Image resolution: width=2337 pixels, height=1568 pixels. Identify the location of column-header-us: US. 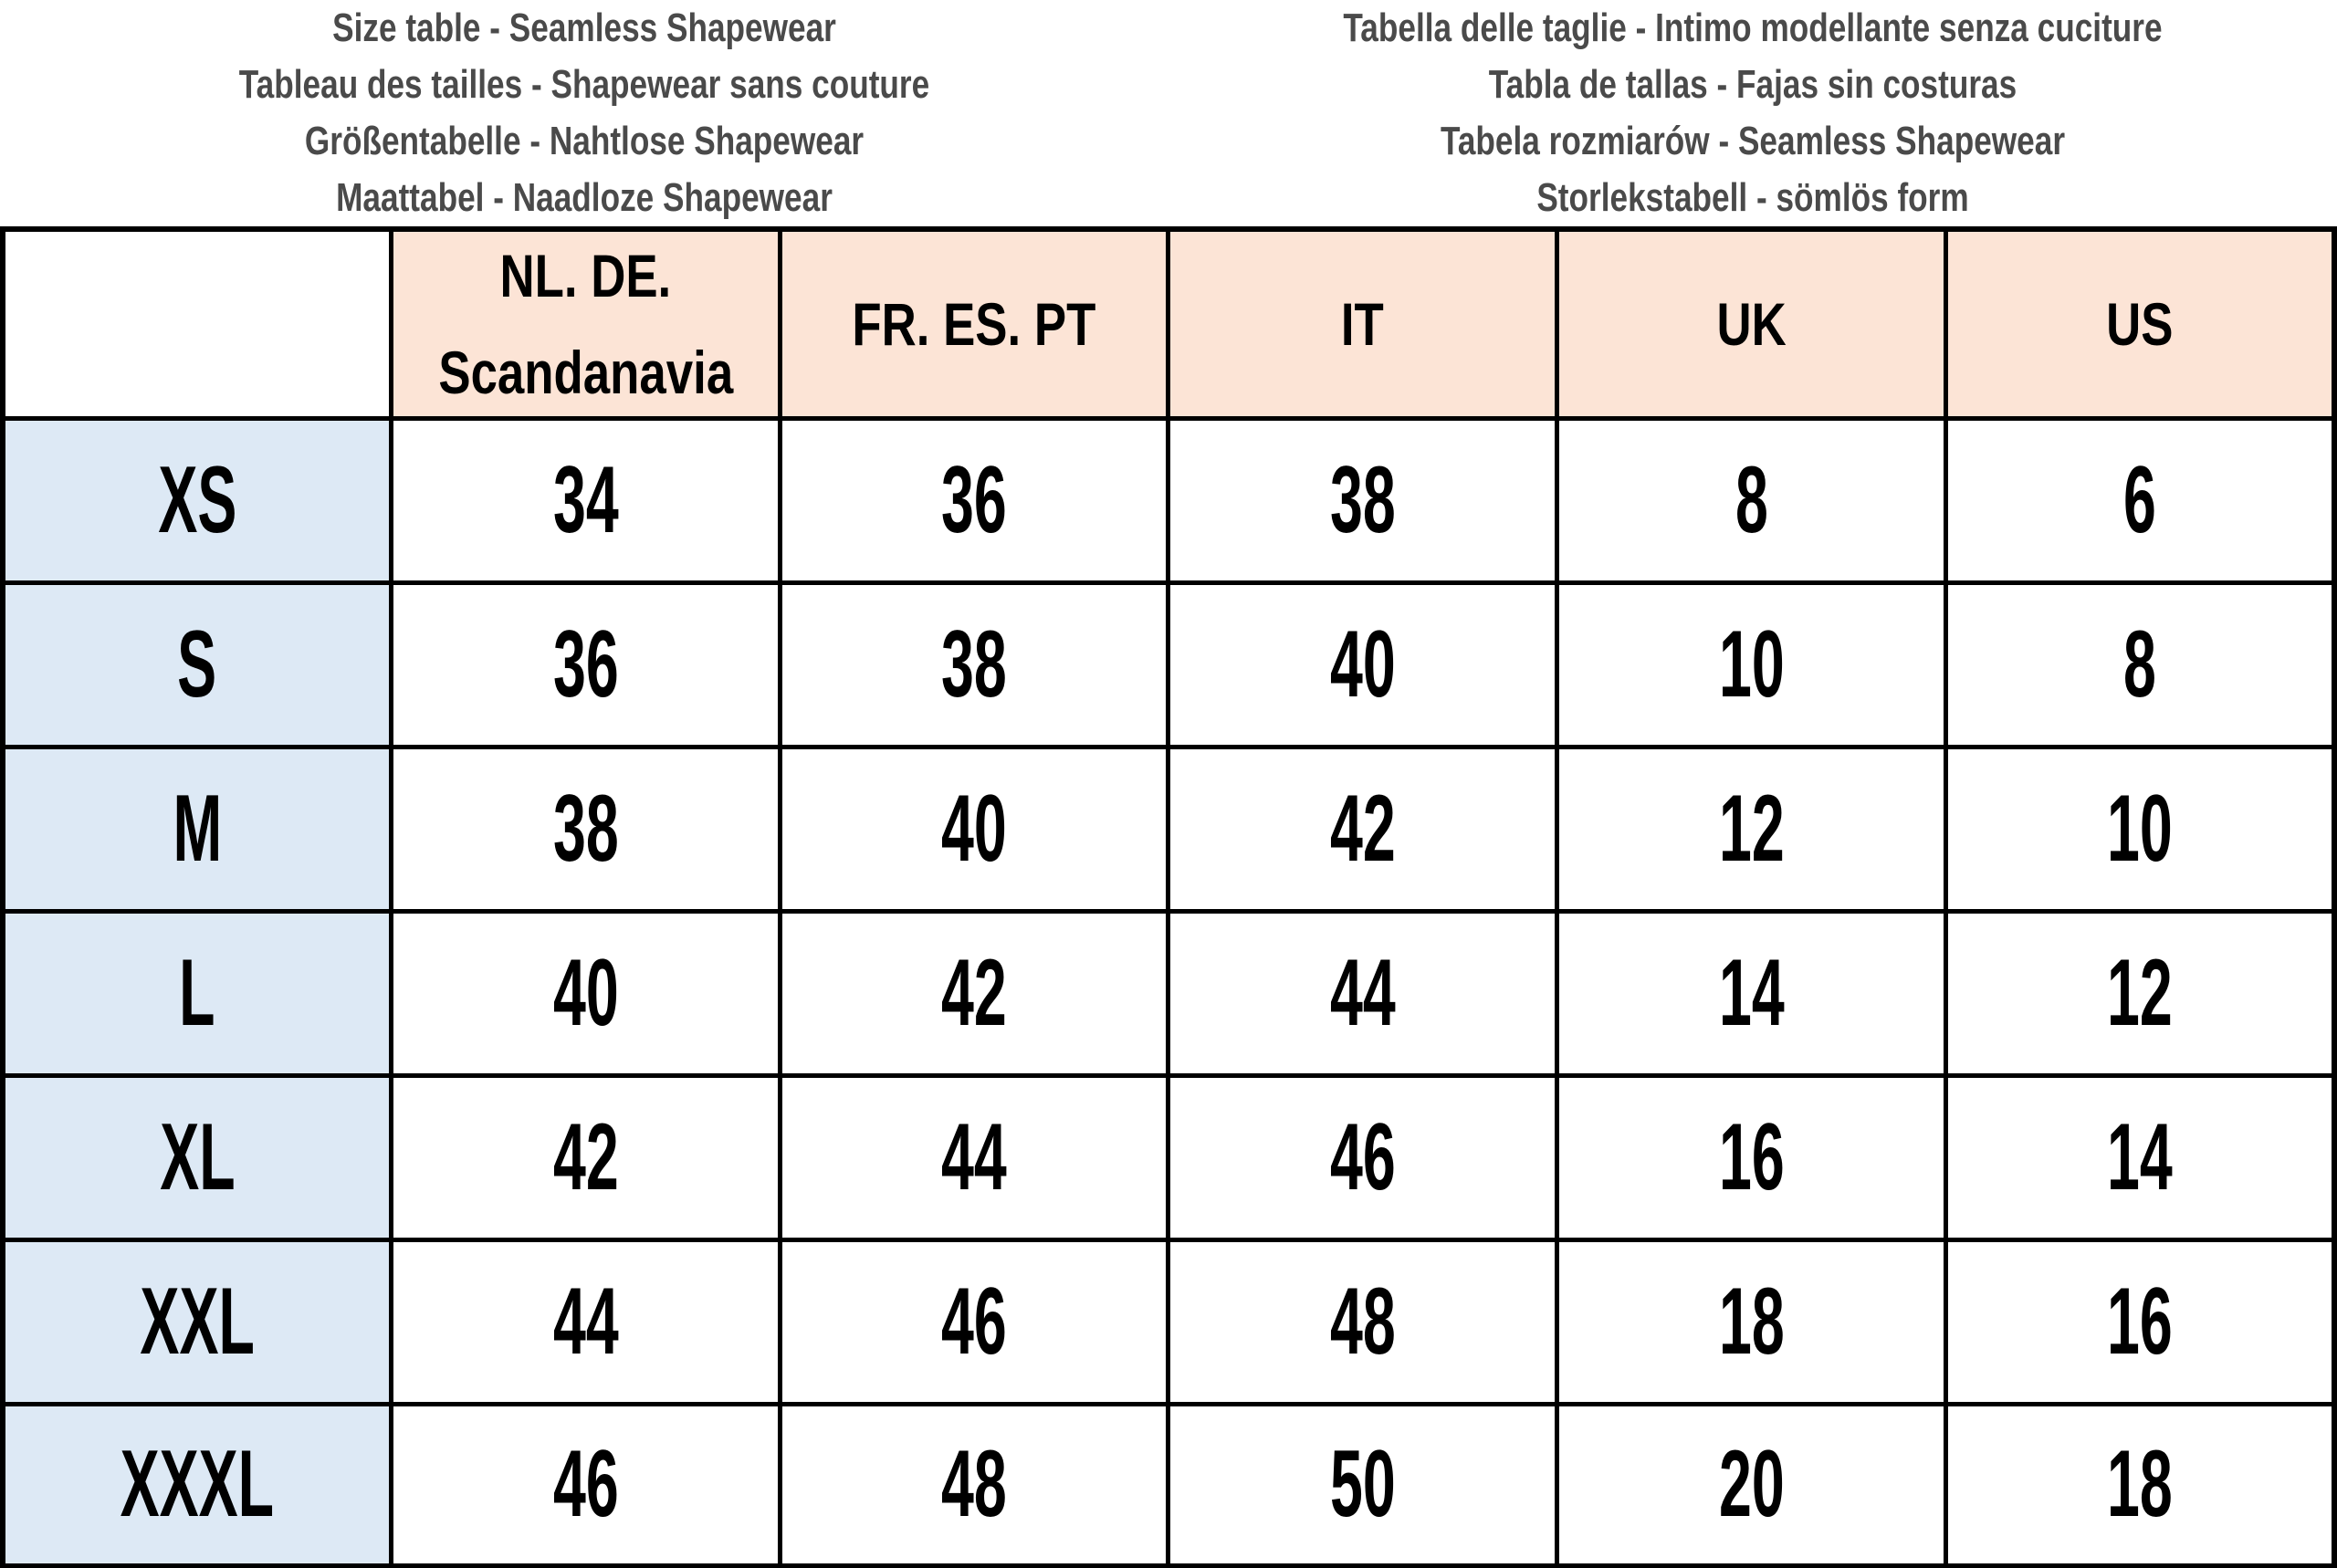
(2140, 323).